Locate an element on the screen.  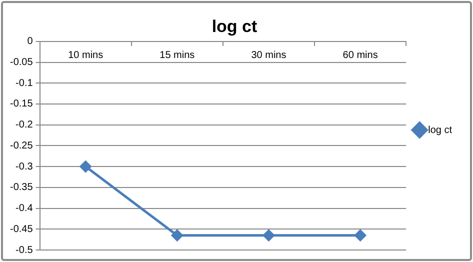
x-tick-label: 60 mins is located at coordinates (360, 56).